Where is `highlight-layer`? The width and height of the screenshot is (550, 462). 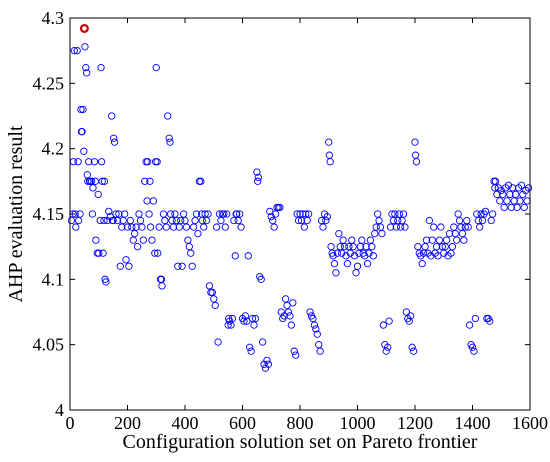 highlight-layer is located at coordinates (84, 28).